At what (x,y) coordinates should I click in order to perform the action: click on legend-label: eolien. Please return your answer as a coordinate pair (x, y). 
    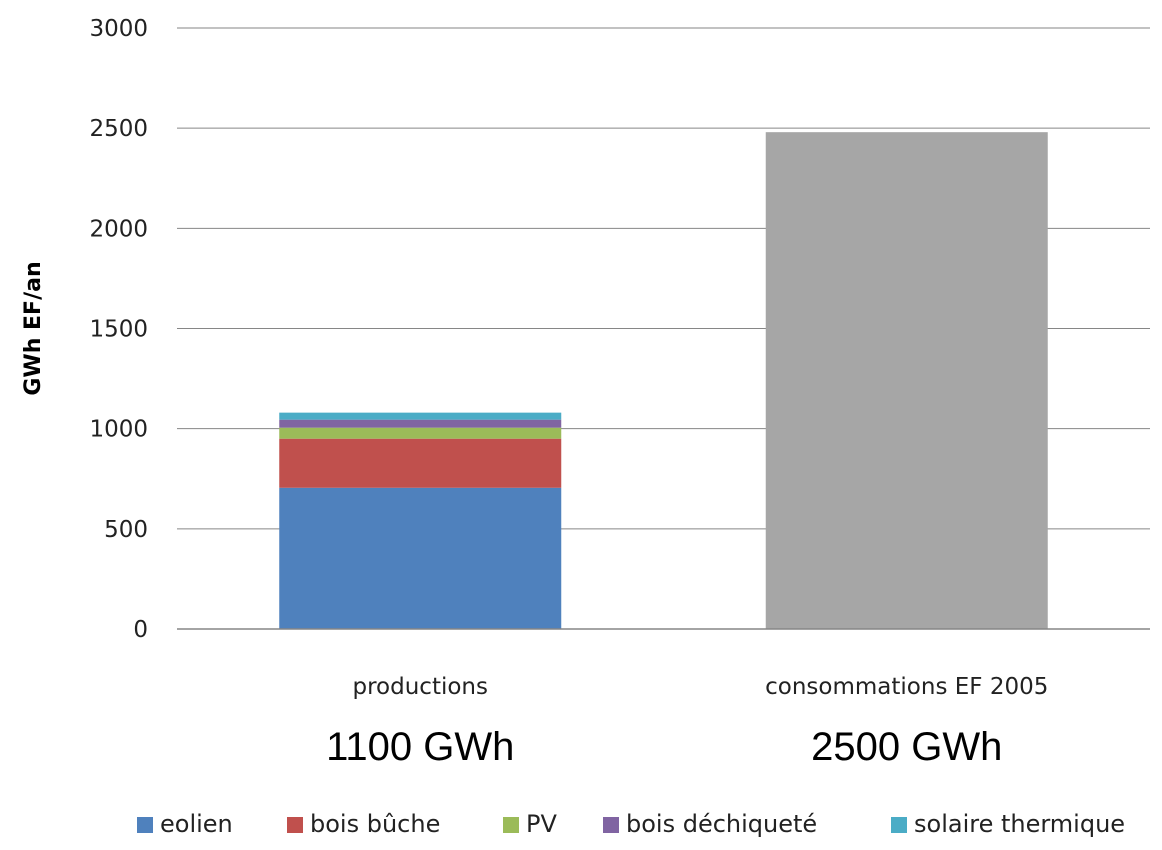
    Looking at the image, I should click on (196, 824).